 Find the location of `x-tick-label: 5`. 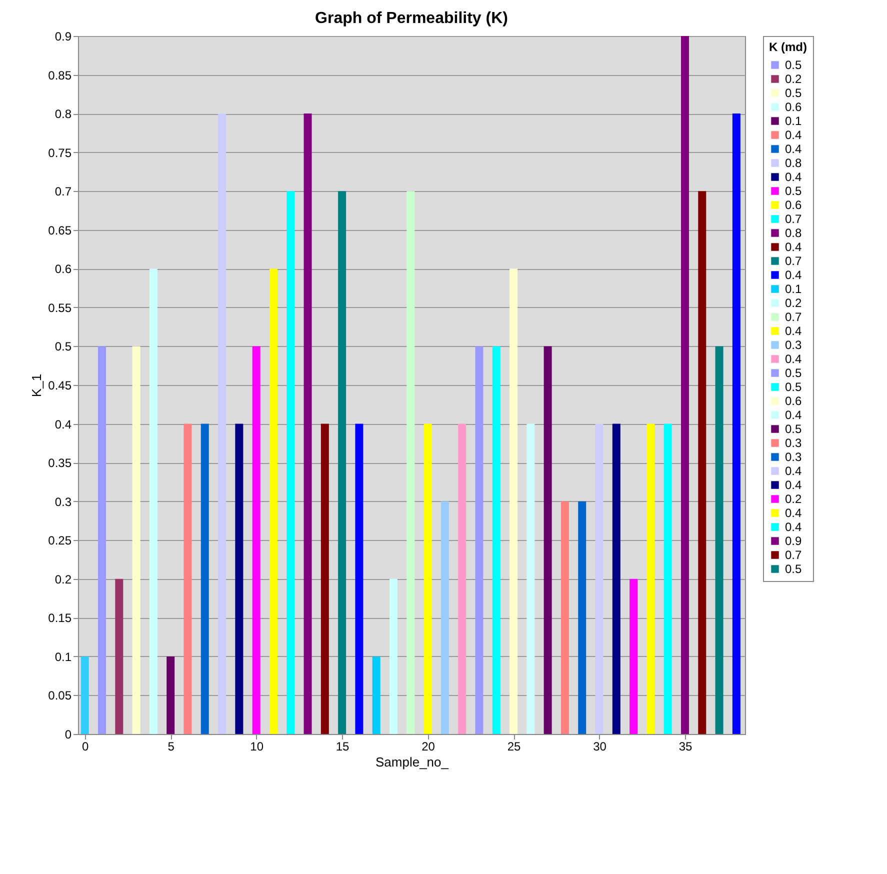

x-tick-label: 5 is located at coordinates (171, 747).